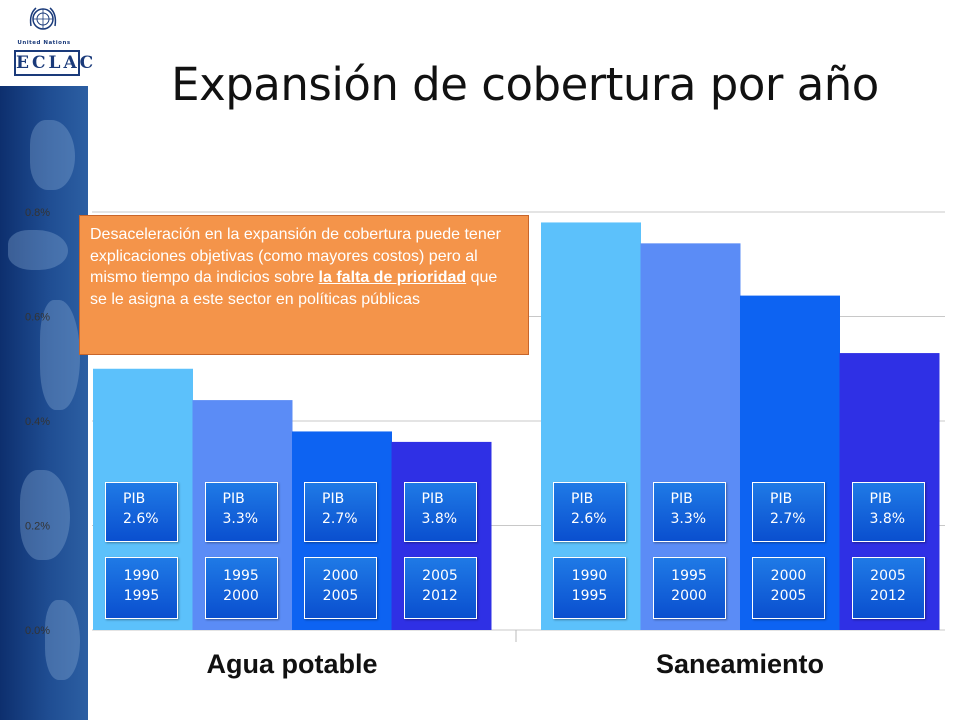  Describe the element at coordinates (37, 527) in the screenshot. I see `y-tick-label: 0.2%` at that location.